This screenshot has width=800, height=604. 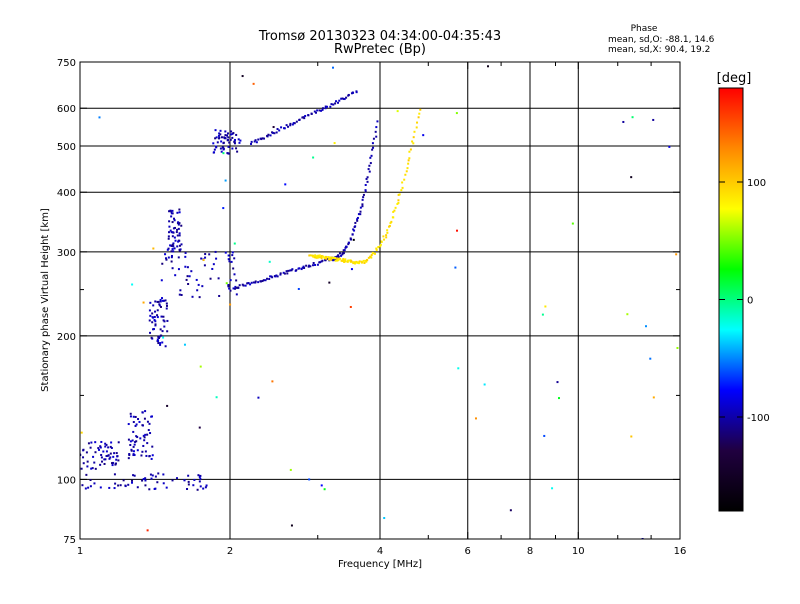 I want to click on x-axis-label: Frequency [MHz], so click(x=380, y=564).